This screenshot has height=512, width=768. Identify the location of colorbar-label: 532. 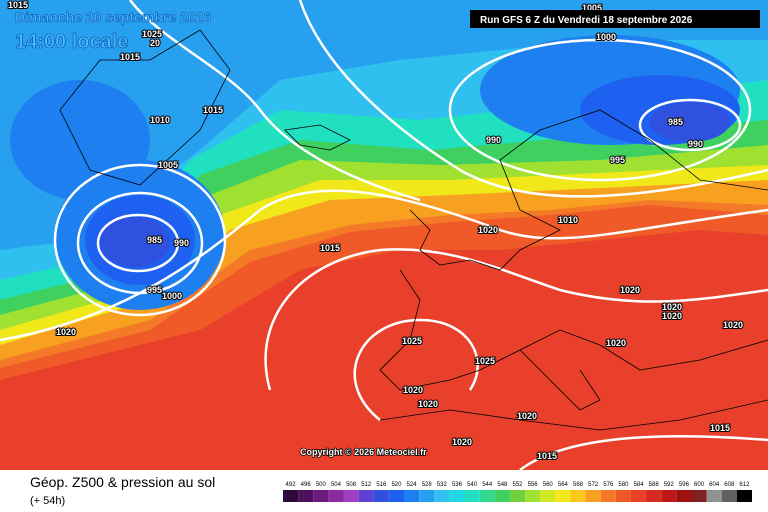
(442, 485).